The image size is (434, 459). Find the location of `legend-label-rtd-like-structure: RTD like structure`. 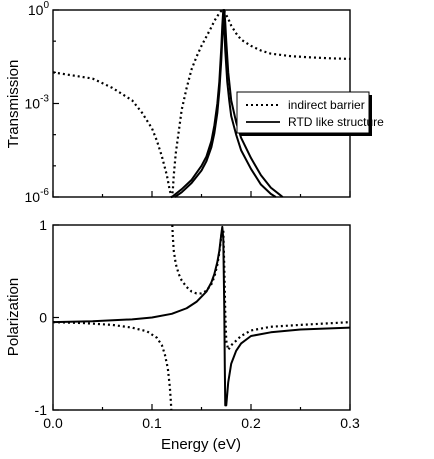

legend-label-rtd-like-structure: RTD like structure is located at coordinates (336, 122).